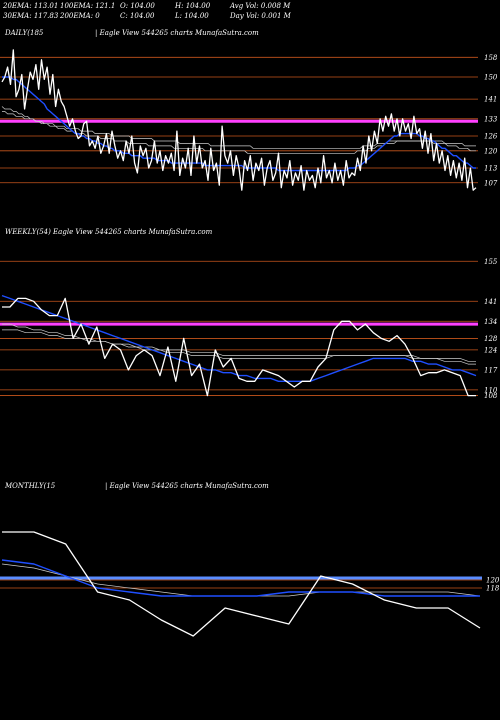 This screenshot has width=500, height=720. I want to click on weekly-ema-long-line, so click(239, 345).